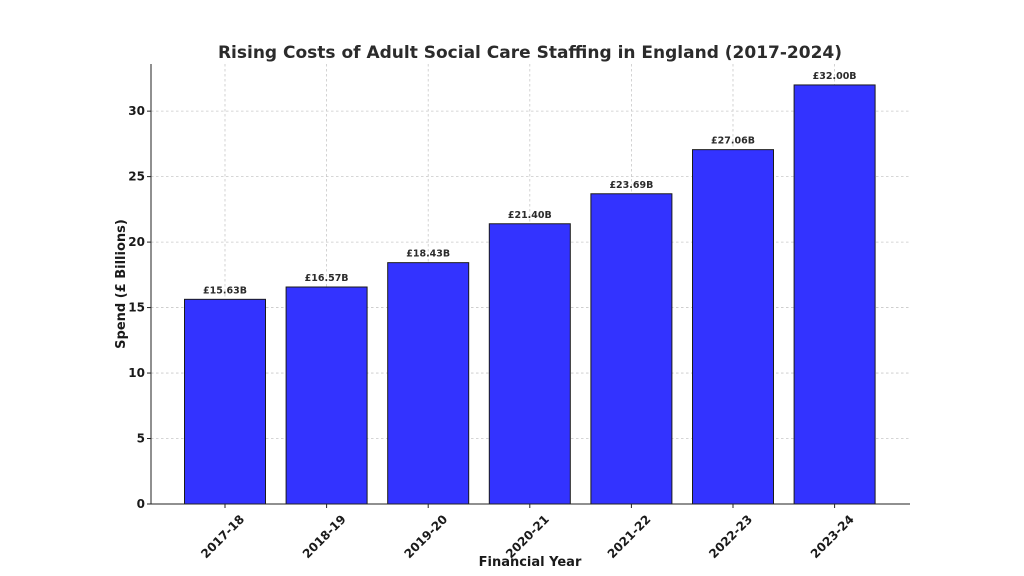 The image size is (1024, 576). What do you see at coordinates (327, 278) in the screenshot?
I see `data-label: £16.57B` at bounding box center [327, 278].